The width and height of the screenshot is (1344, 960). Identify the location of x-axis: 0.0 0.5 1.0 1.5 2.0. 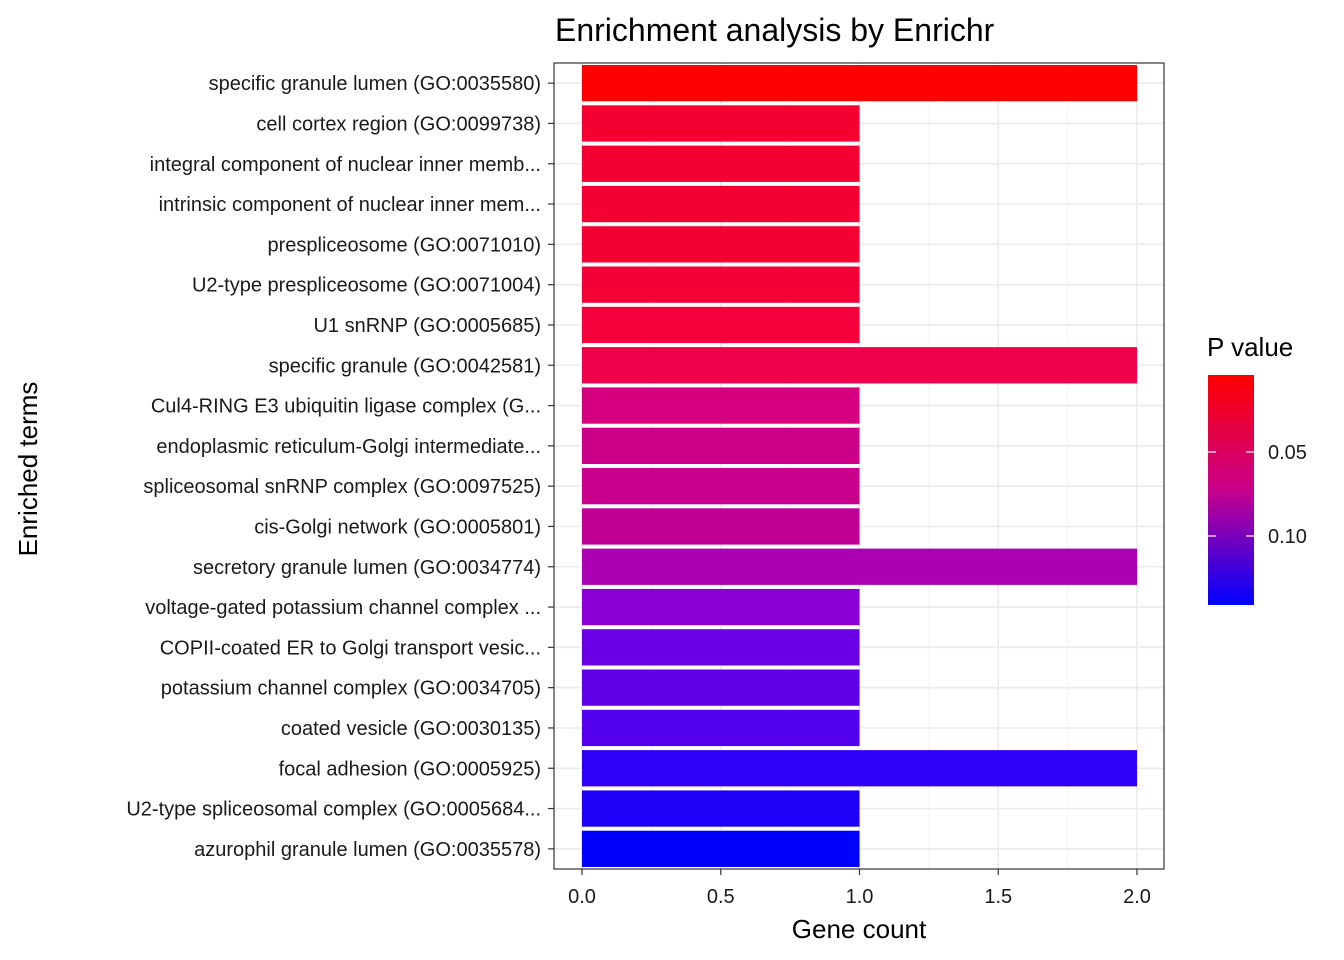
(859, 888).